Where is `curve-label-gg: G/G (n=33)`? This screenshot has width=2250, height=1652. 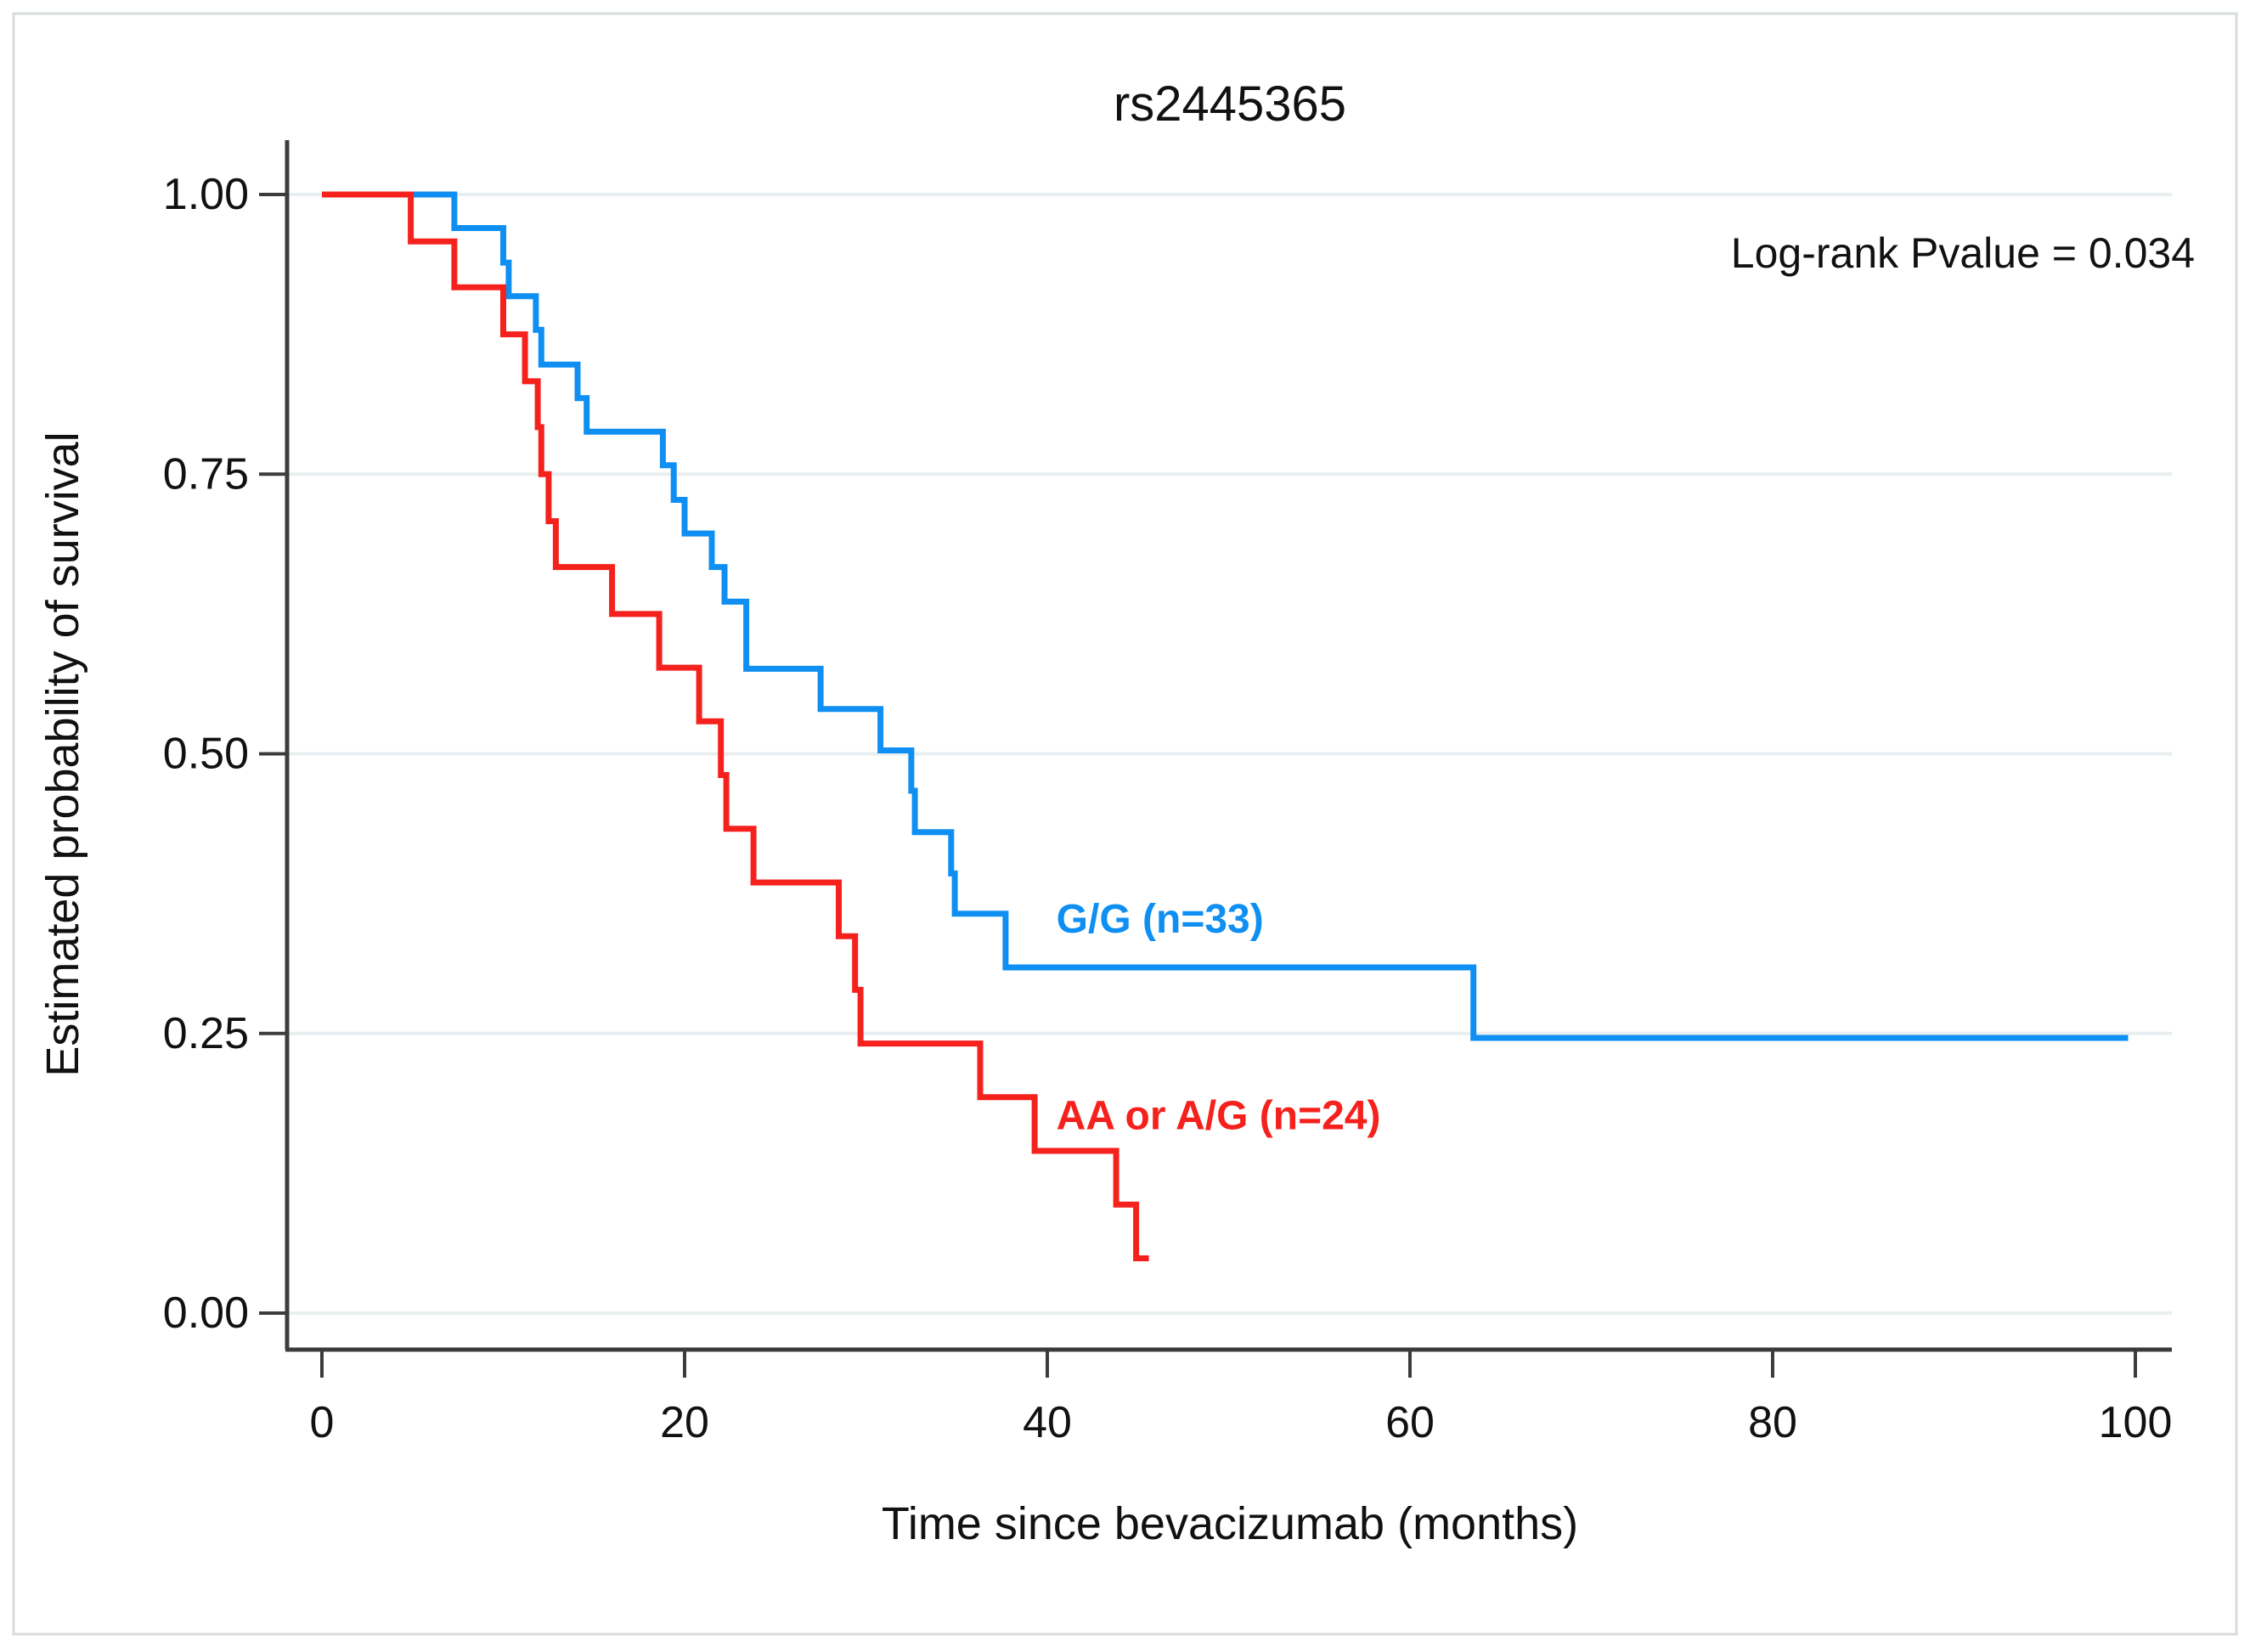
curve-label-gg: G/G (n=33) is located at coordinates (1160, 919).